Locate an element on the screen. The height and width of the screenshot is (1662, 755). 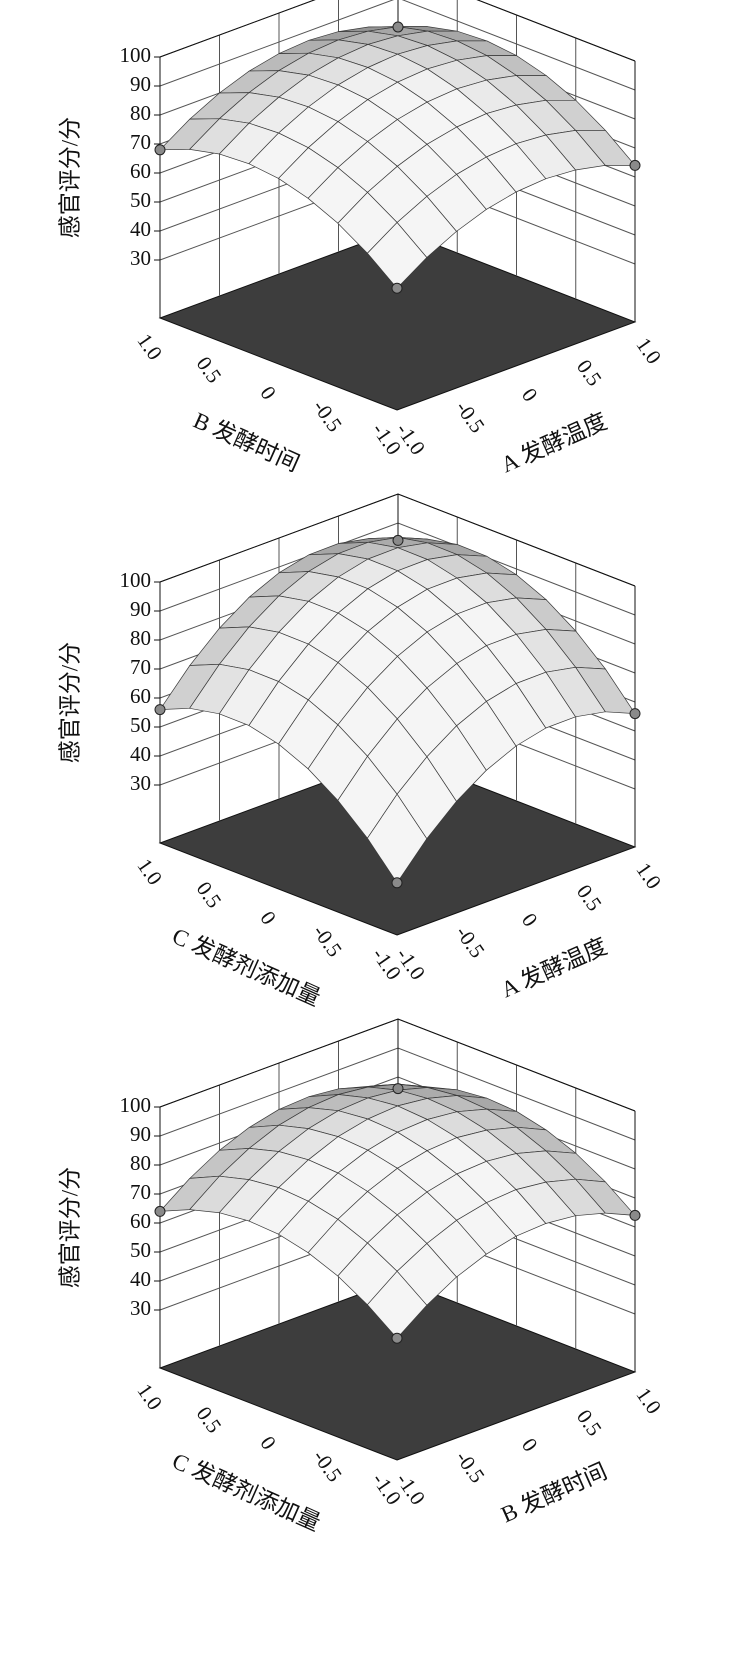
grid-line is located at coordinates (397, 45).